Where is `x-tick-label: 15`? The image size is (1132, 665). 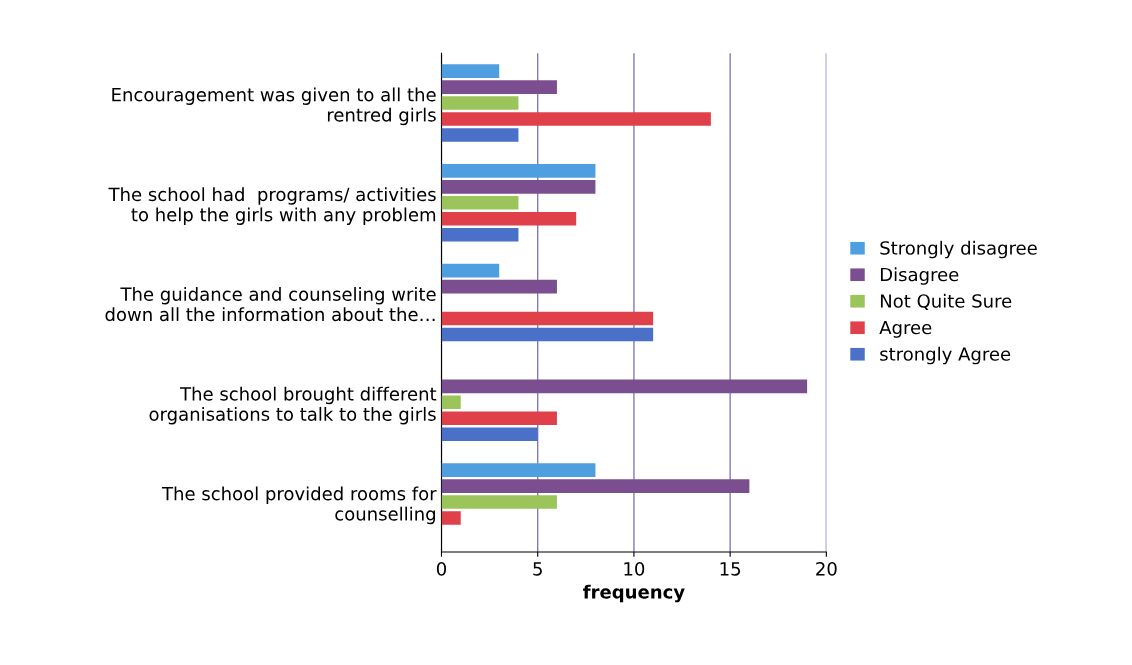
x-tick-label: 15 is located at coordinates (730, 569).